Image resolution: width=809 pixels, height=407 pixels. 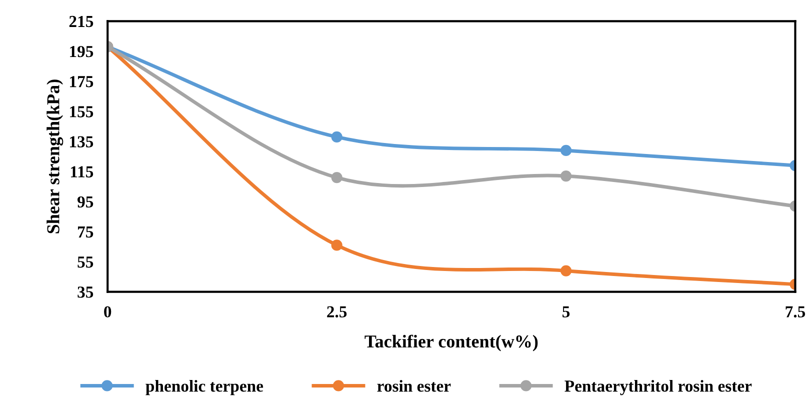 What do you see at coordinates (205, 388) in the screenshot?
I see `legend-label: phenolic terpene` at bounding box center [205, 388].